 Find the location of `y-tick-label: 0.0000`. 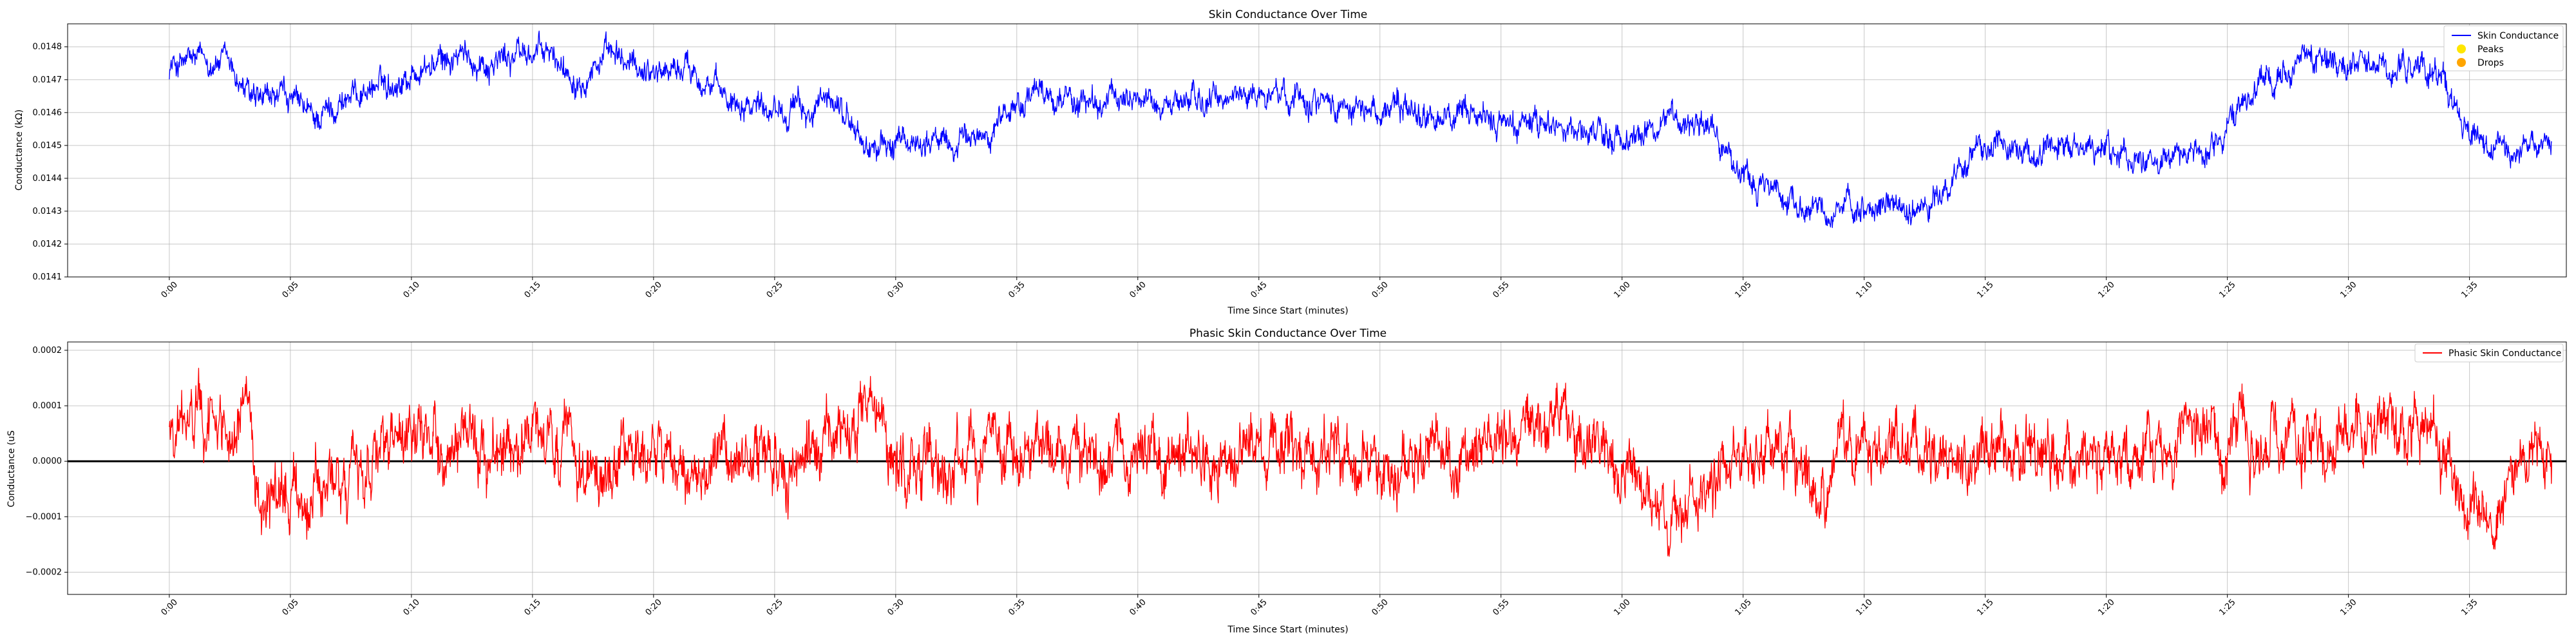

y-tick-label: 0.0000 is located at coordinates (48, 462).